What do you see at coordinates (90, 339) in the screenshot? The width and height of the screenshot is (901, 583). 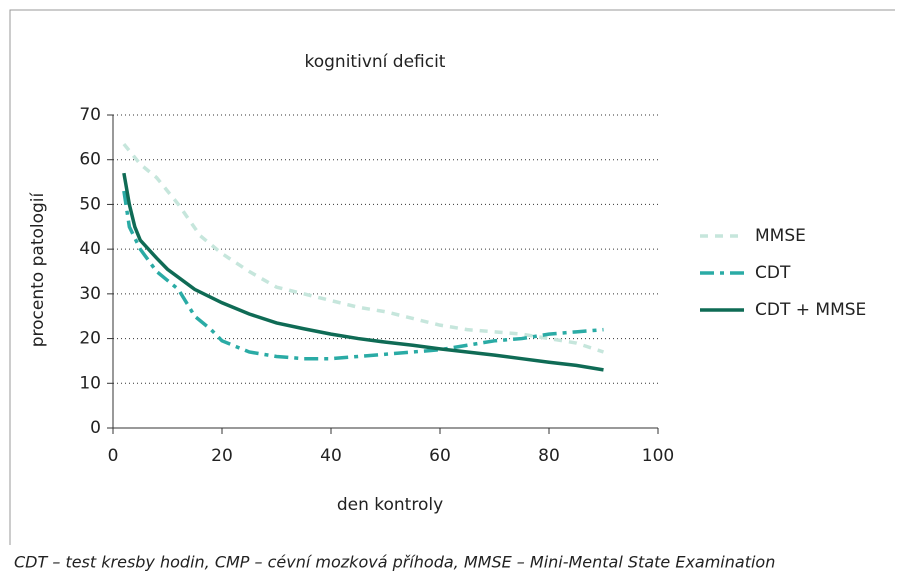 I see `y-tick-label: 20` at bounding box center [90, 339].